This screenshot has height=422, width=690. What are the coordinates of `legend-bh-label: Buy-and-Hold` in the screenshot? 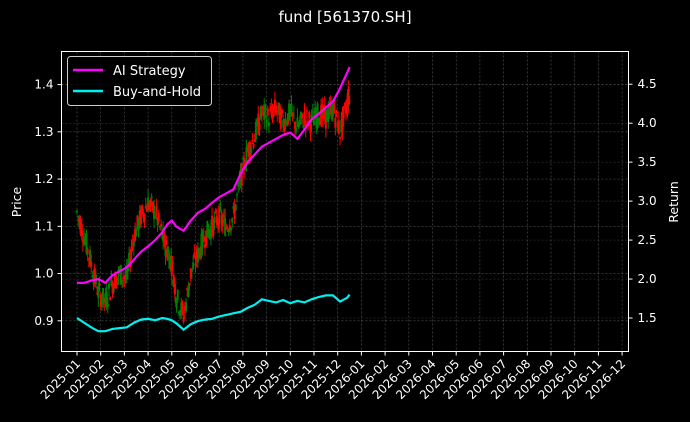 It's located at (157, 92).